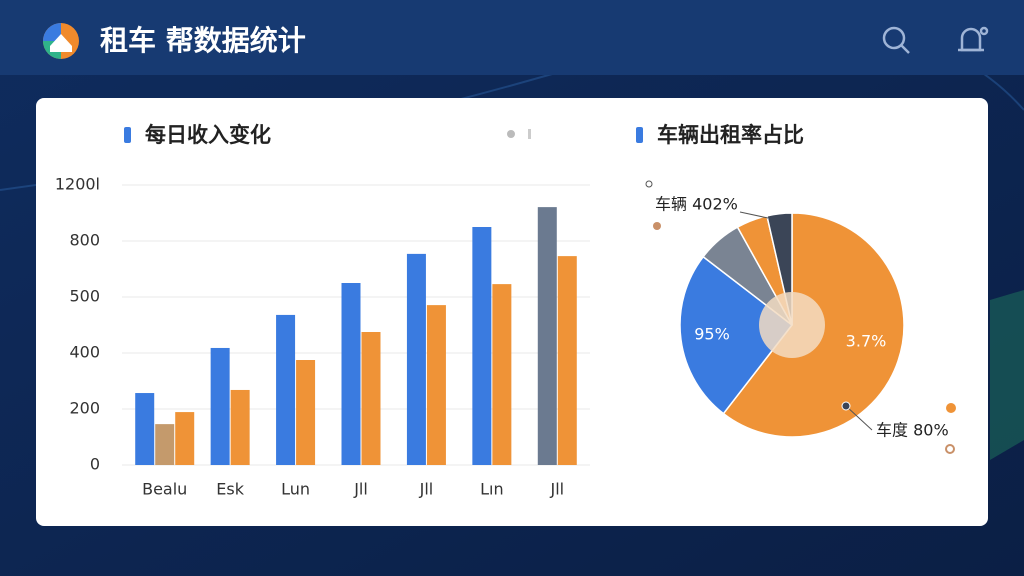  Describe the element at coordinates (84, 408) in the screenshot. I see `y-tick-label: 200` at that location.